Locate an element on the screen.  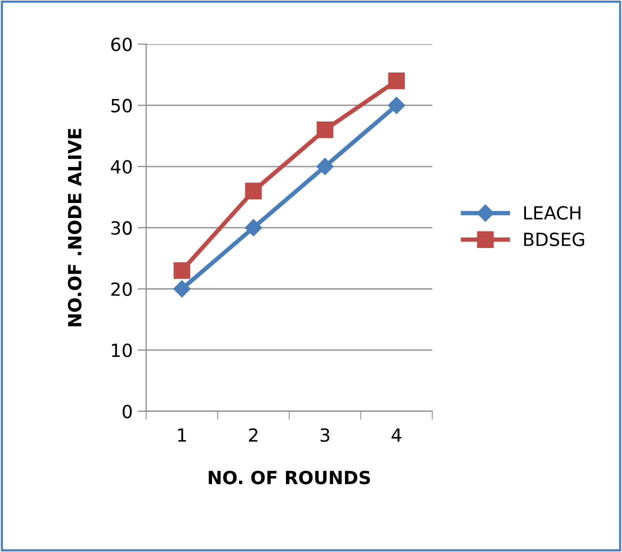
y-tick-label: 30 is located at coordinates (121, 228).